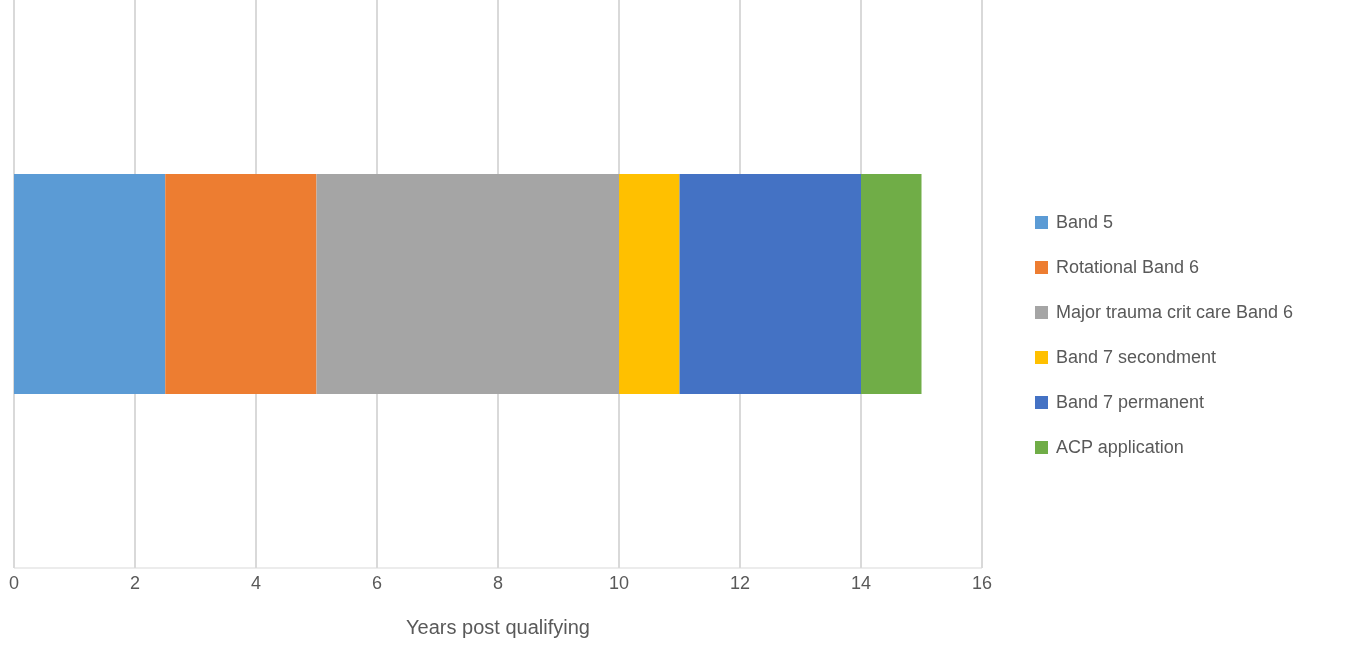 The width and height of the screenshot is (1365, 648). Describe the element at coordinates (619, 582) in the screenshot. I see `x-tick-label: 10` at that location.